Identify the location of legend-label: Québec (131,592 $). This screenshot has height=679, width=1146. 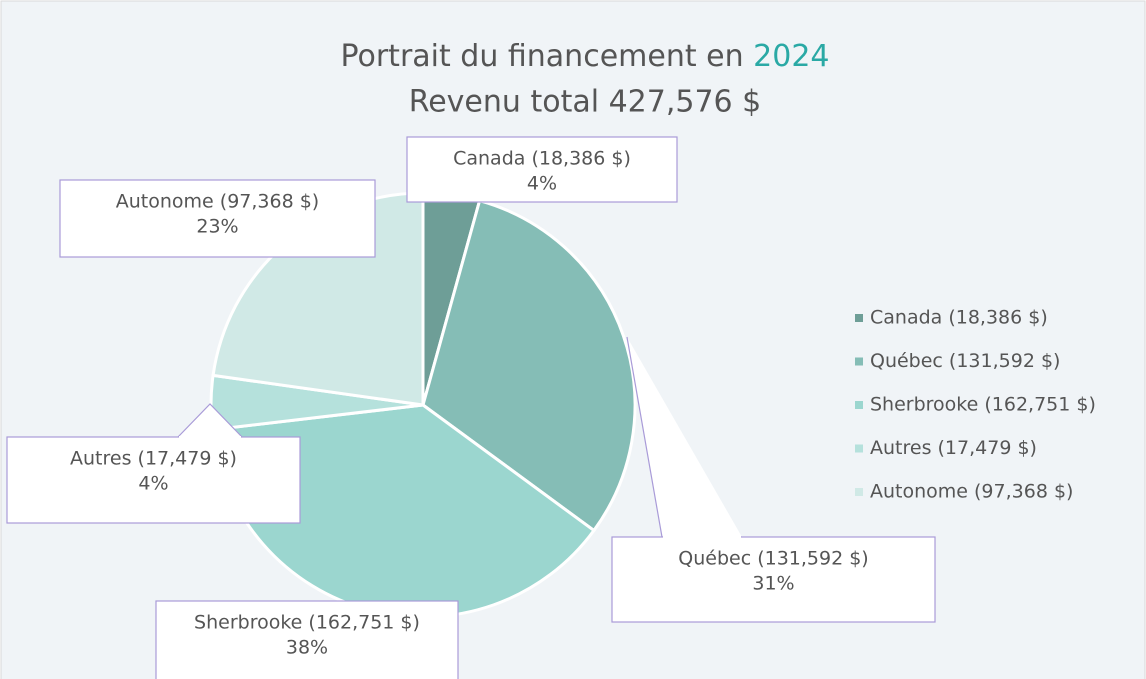
(965, 361).